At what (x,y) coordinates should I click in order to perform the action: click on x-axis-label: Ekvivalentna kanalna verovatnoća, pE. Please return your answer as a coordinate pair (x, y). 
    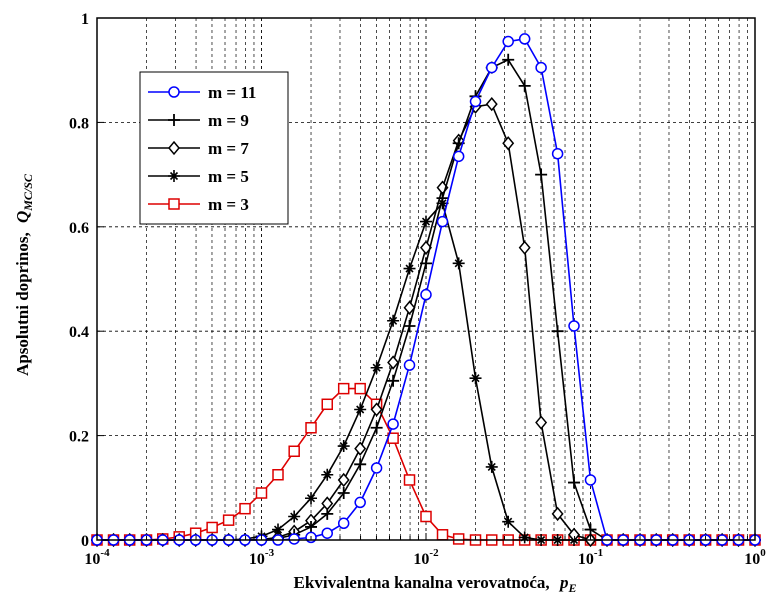
    Looking at the image, I should click on (435, 584).